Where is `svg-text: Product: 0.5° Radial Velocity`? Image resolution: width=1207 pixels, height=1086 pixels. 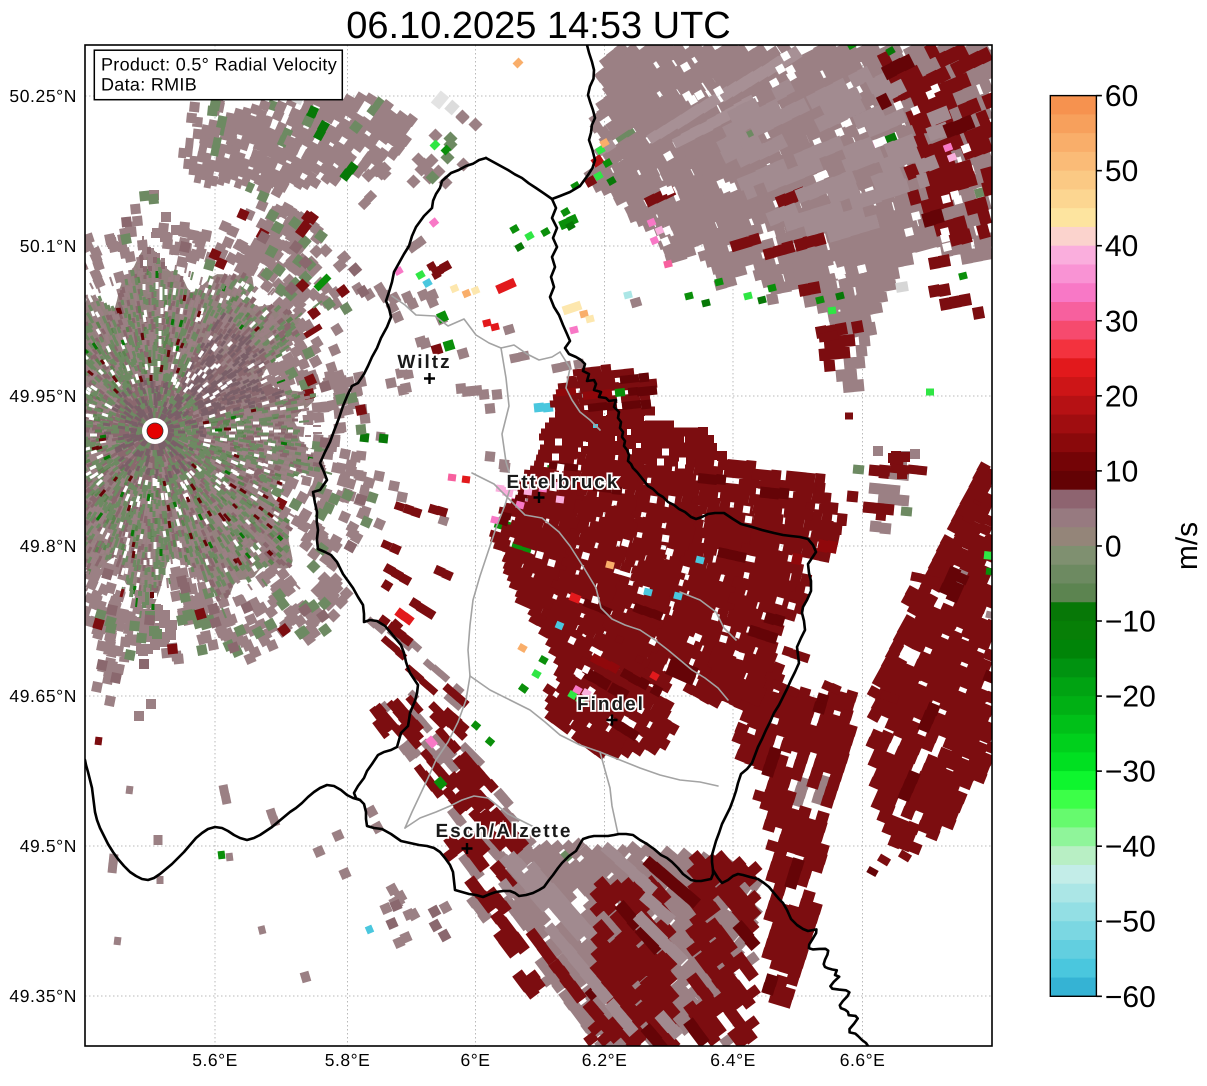
svg-text: Product: 0.5° Radial Velocity is located at coordinates (219, 65).